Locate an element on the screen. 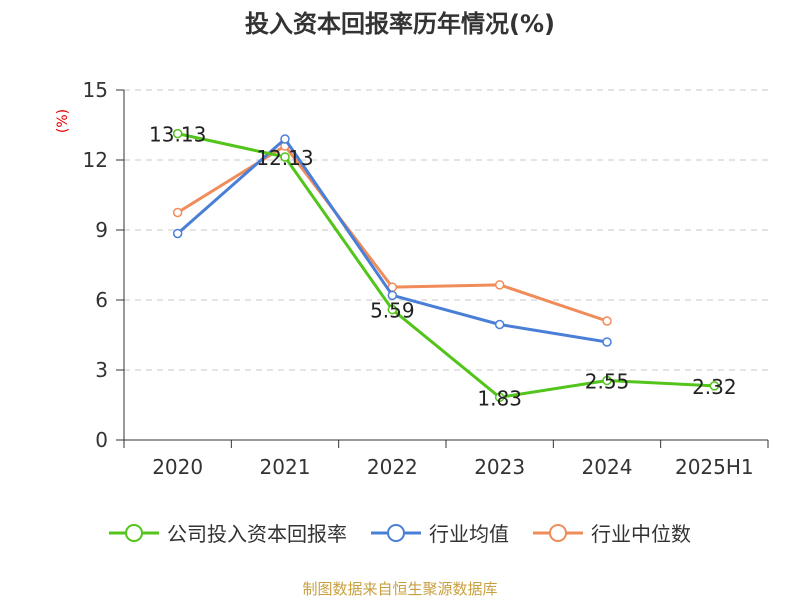 The height and width of the screenshot is (600, 800). data-label: 2.32 is located at coordinates (714, 387).